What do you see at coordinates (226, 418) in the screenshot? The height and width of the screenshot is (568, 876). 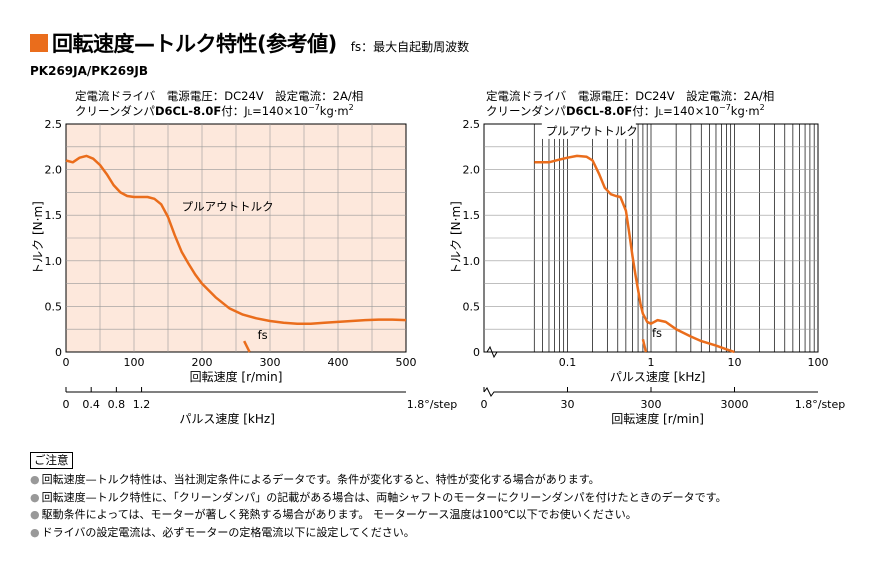 I see `secondary-axis-label: パルス速度 [kHz]` at bounding box center [226, 418].